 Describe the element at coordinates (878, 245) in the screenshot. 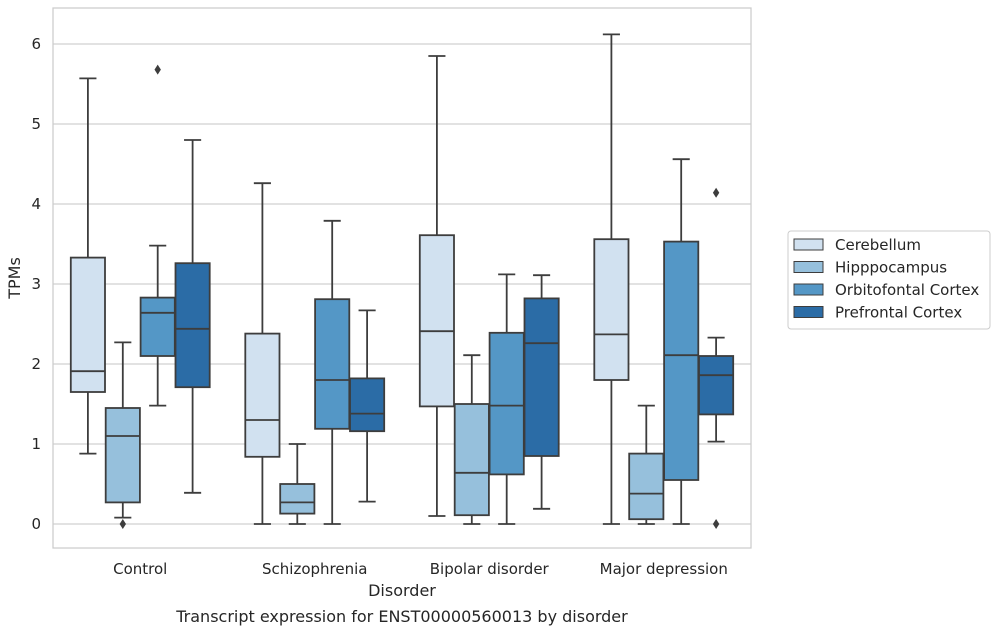

I see `legend-label: Cerebellum` at that location.